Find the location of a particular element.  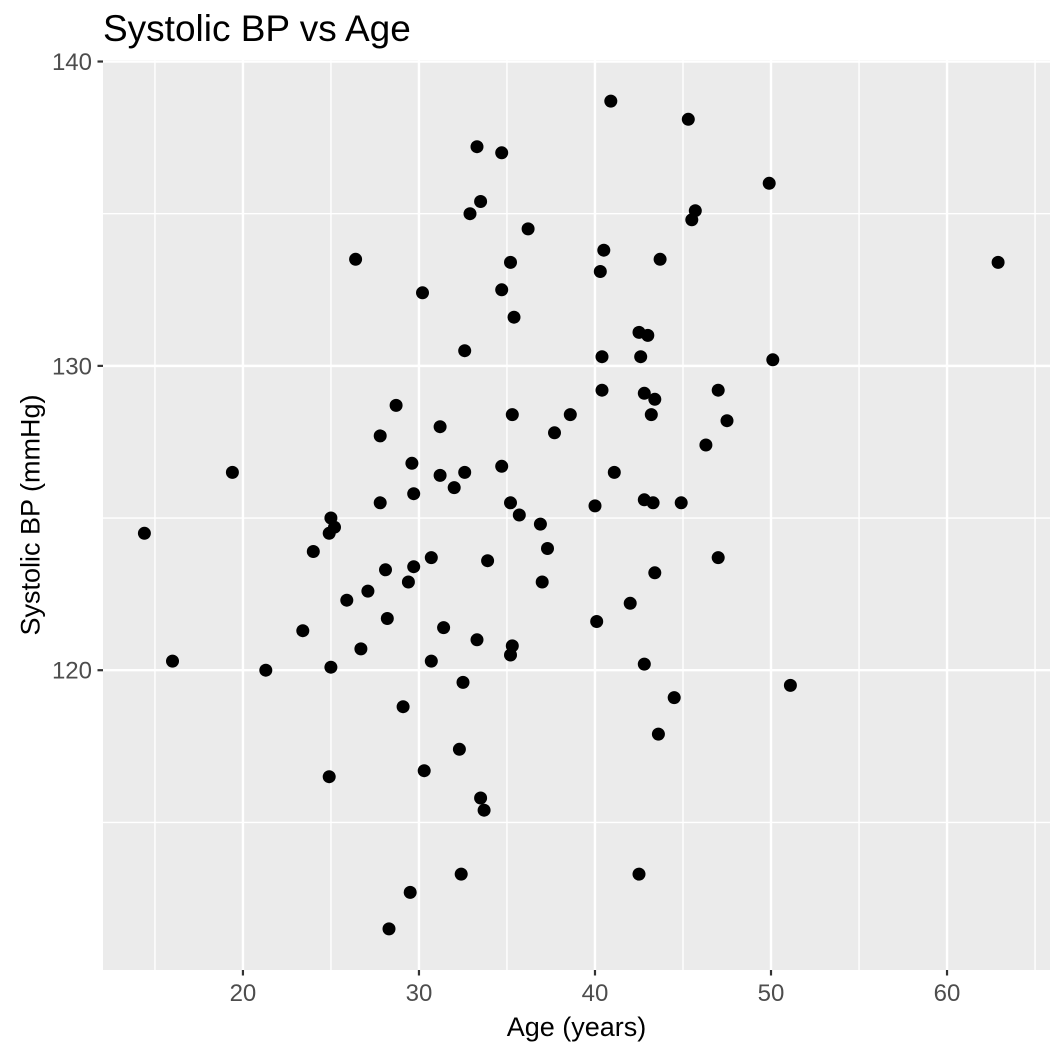

y-tick-label: 130 is located at coordinates (72, 366).